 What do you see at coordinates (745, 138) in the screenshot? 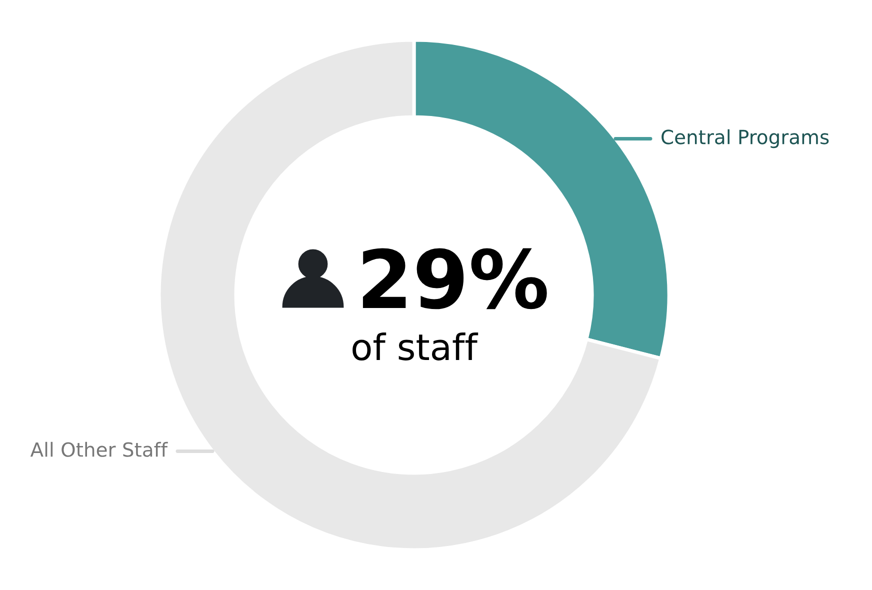
I see `slice-label: Central Programs` at bounding box center [745, 138].